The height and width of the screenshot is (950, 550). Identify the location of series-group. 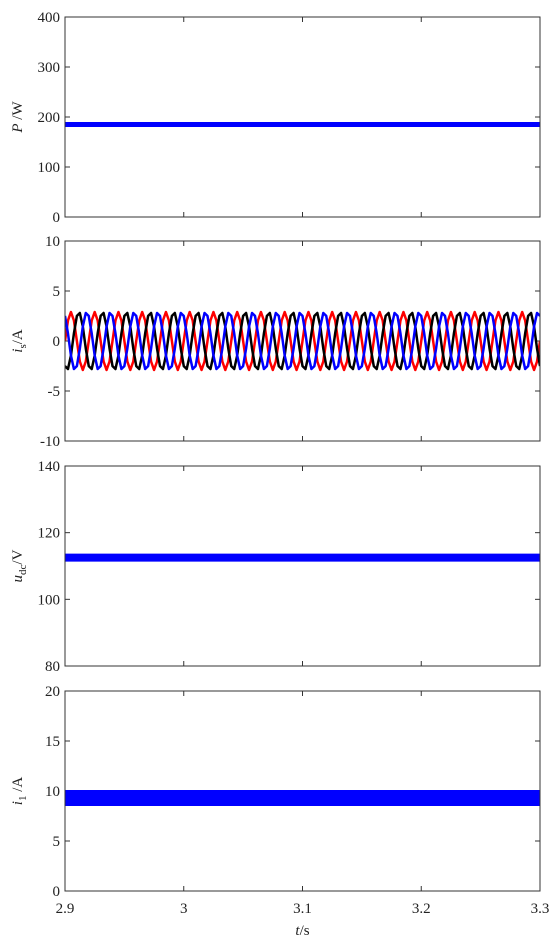
(302, 341).